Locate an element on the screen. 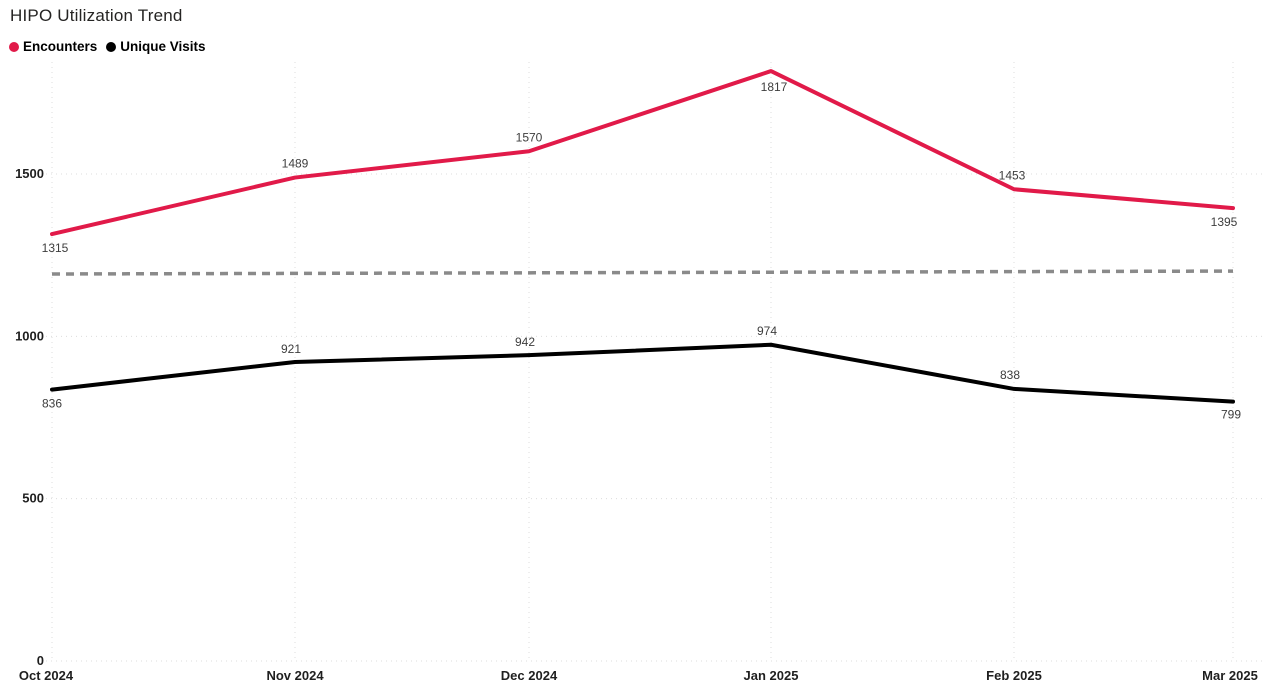 The height and width of the screenshot is (696, 1269). x-tick-label: Jan 2025 is located at coordinates (771, 675).